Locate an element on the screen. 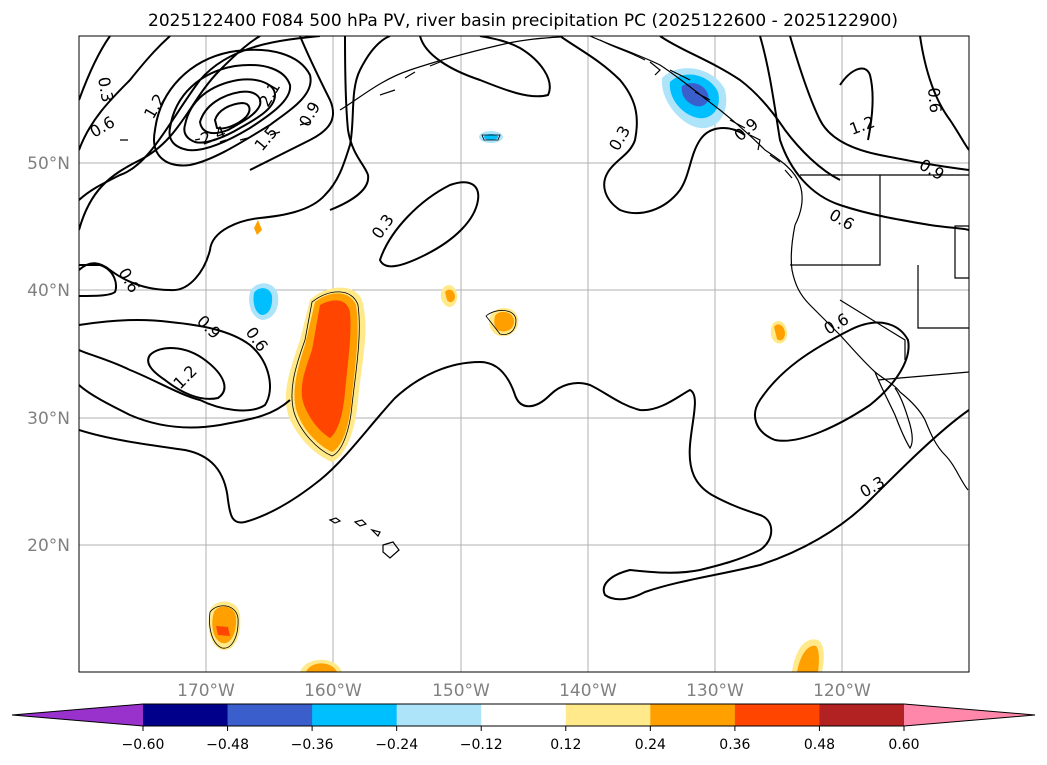  contour-label: 0.6 is located at coordinates (934, 100).